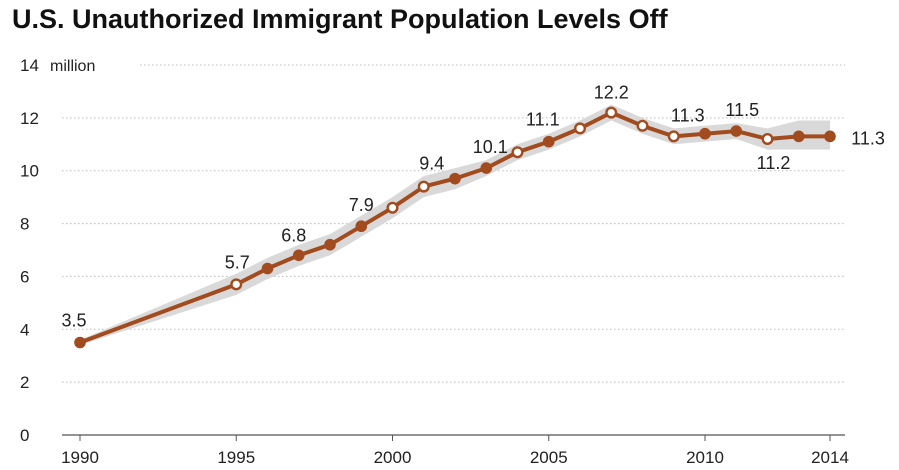 The height and width of the screenshot is (470, 899). I want to click on x-tick-label: 2005, so click(549, 457).